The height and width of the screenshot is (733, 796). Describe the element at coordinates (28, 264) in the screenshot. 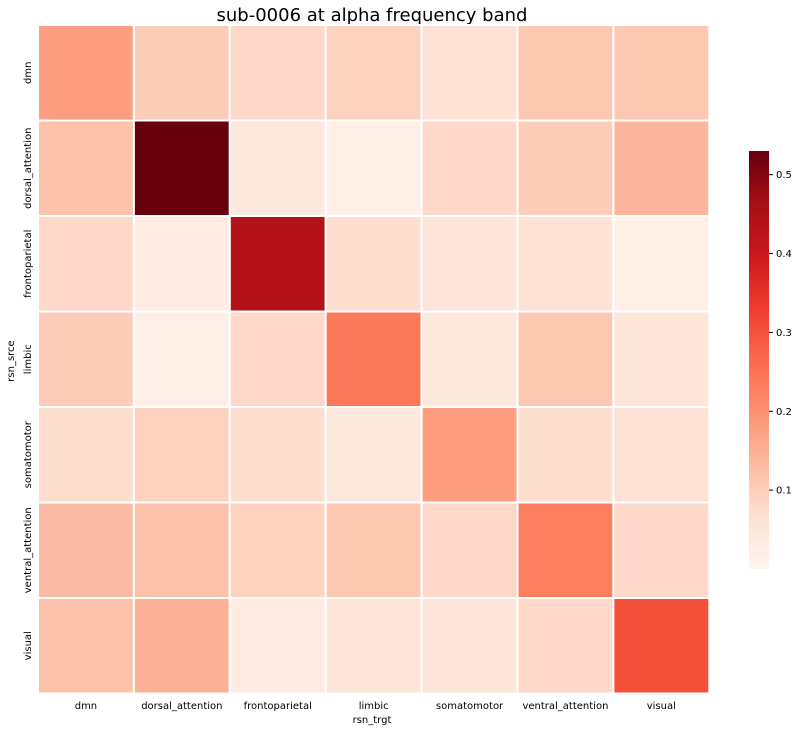

I see `y-tick-label: frontoparietal` at that location.